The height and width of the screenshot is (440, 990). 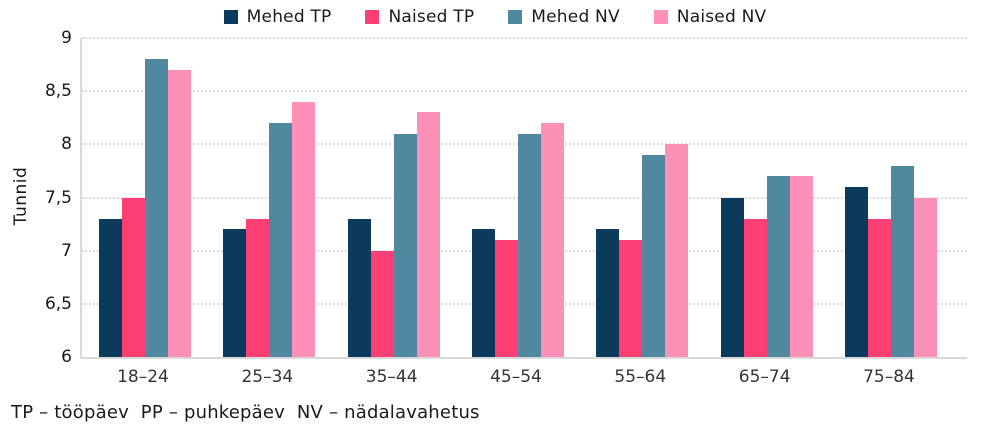 What do you see at coordinates (58, 303) in the screenshot?
I see `y-tick-label: 6,5` at bounding box center [58, 303].